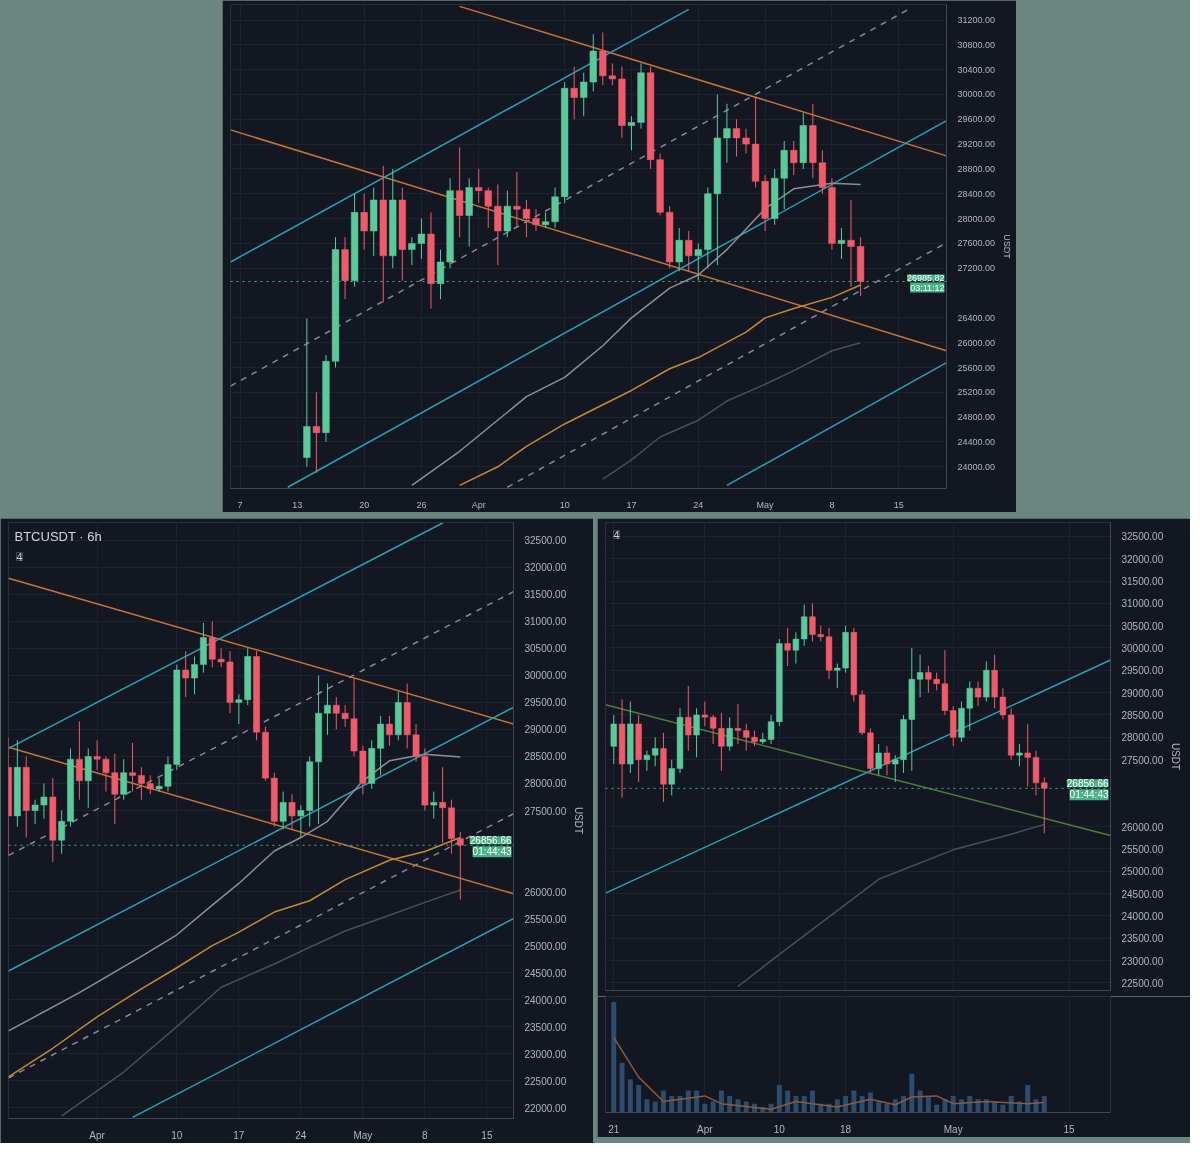  Describe the element at coordinates (1142, 559) in the screenshot. I see `y-tick-label: 32000.00` at that location.